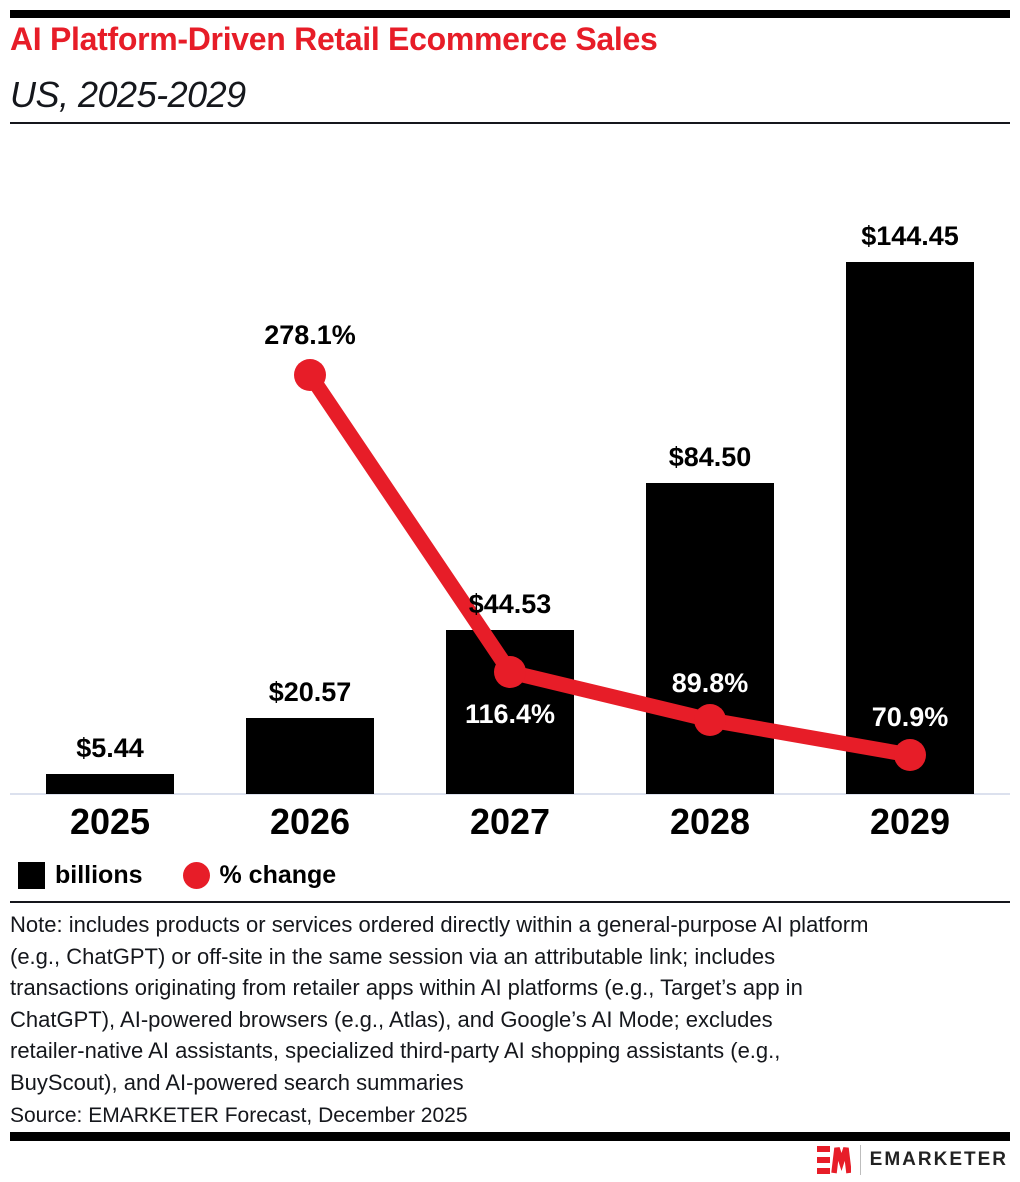 This screenshot has width=1020, height=1182. What do you see at coordinates (833, 1160) in the screenshot?
I see `emarketer-logo-icon` at bounding box center [833, 1160].